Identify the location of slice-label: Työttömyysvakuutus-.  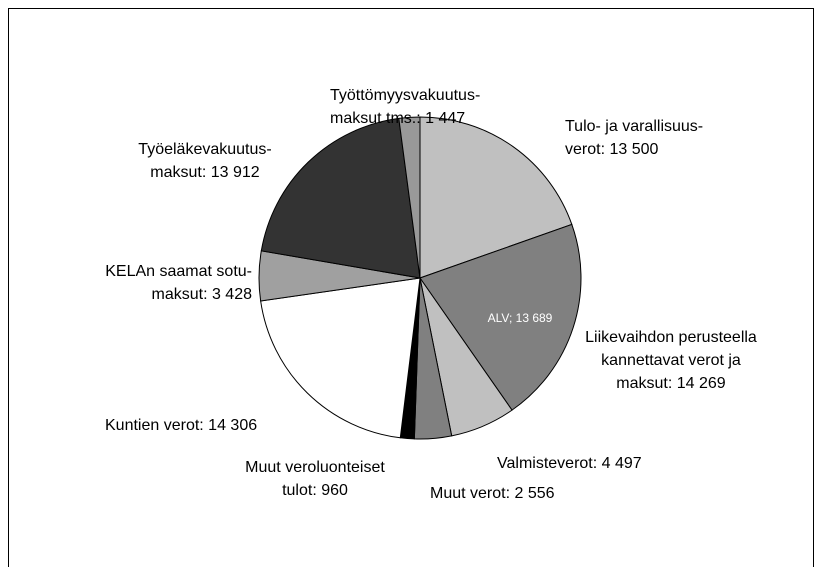
(405, 95).